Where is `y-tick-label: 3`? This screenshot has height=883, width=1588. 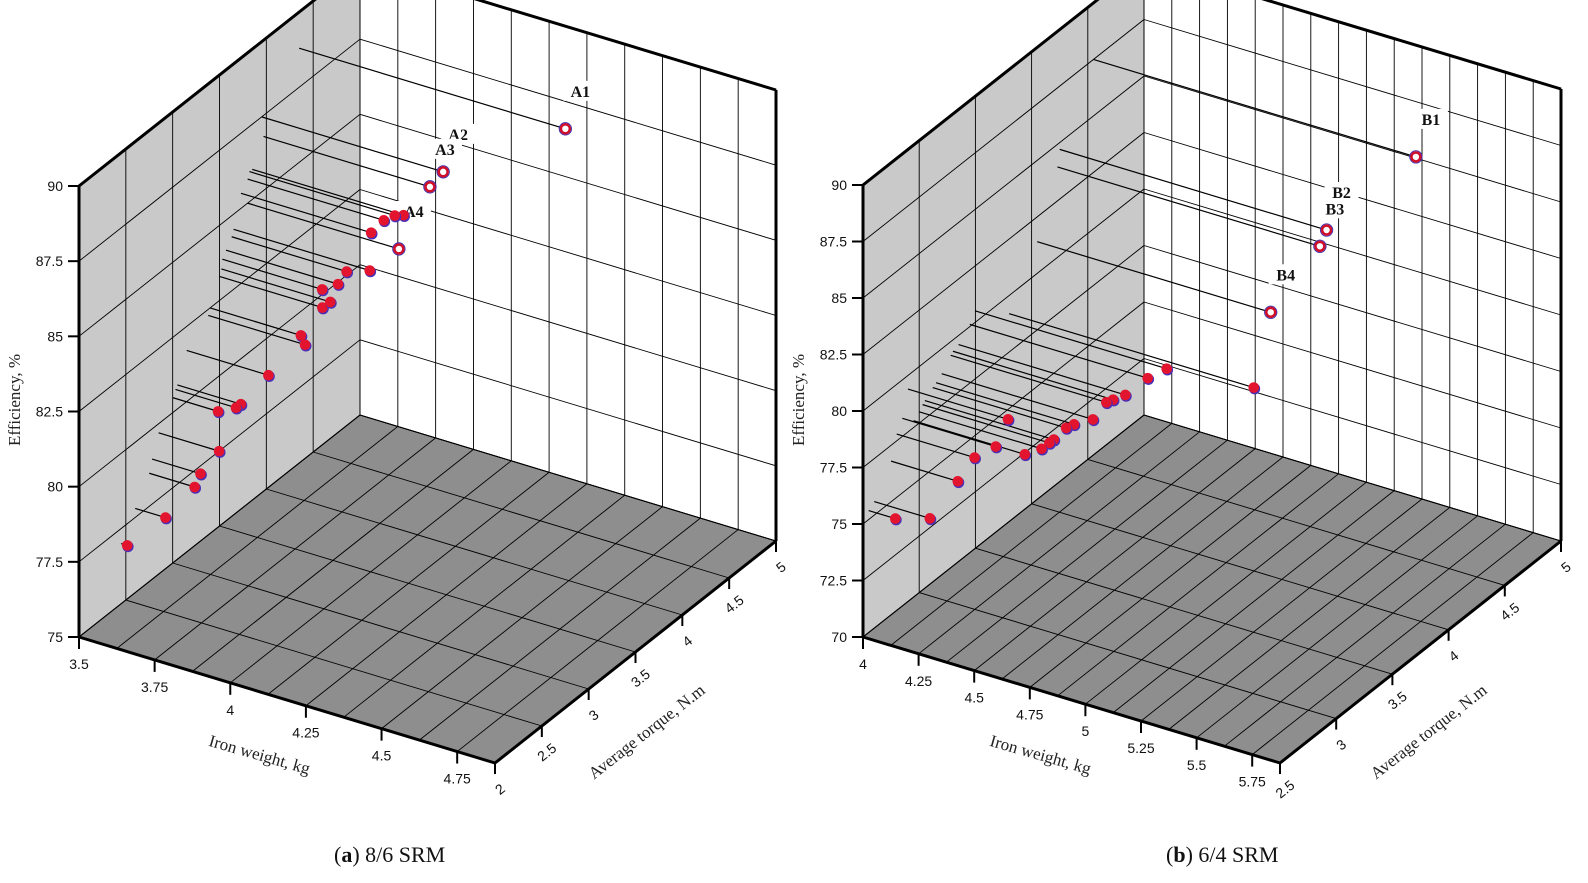 y-tick-label: 3 is located at coordinates (594, 715).